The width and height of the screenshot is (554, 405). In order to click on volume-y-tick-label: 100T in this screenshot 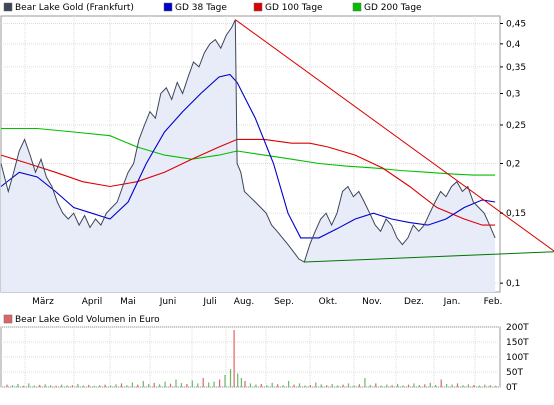, I will do `click(517, 358)`.